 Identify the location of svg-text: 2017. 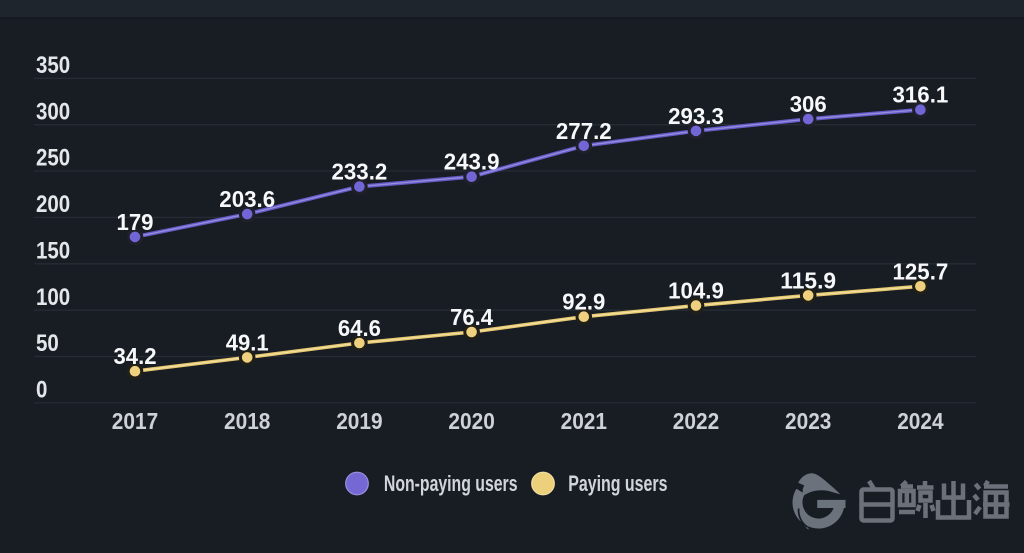
(135, 421).